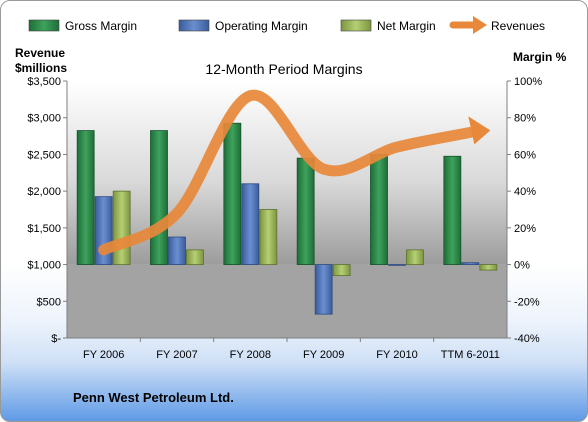  Describe the element at coordinates (522, 266) in the screenshot. I see `right-tick-label: 0%` at that location.